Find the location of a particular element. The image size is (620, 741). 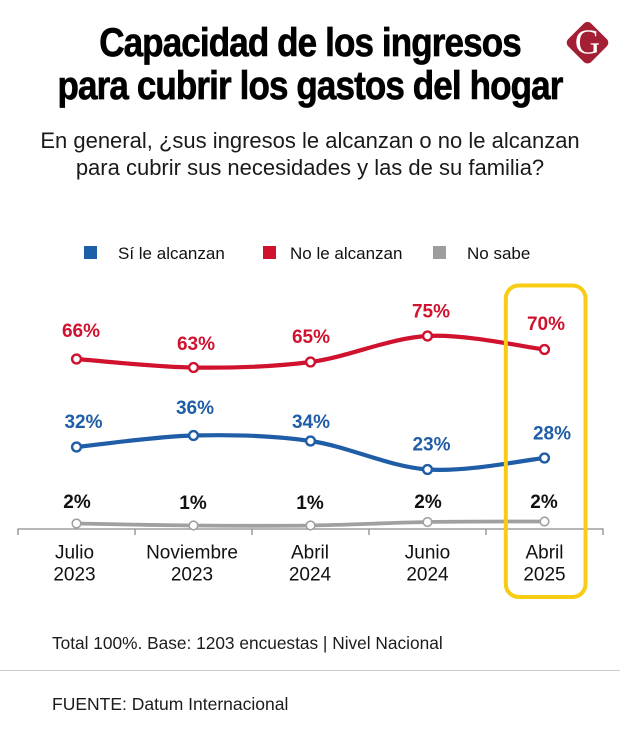

svg-text: 63% is located at coordinates (196, 344).